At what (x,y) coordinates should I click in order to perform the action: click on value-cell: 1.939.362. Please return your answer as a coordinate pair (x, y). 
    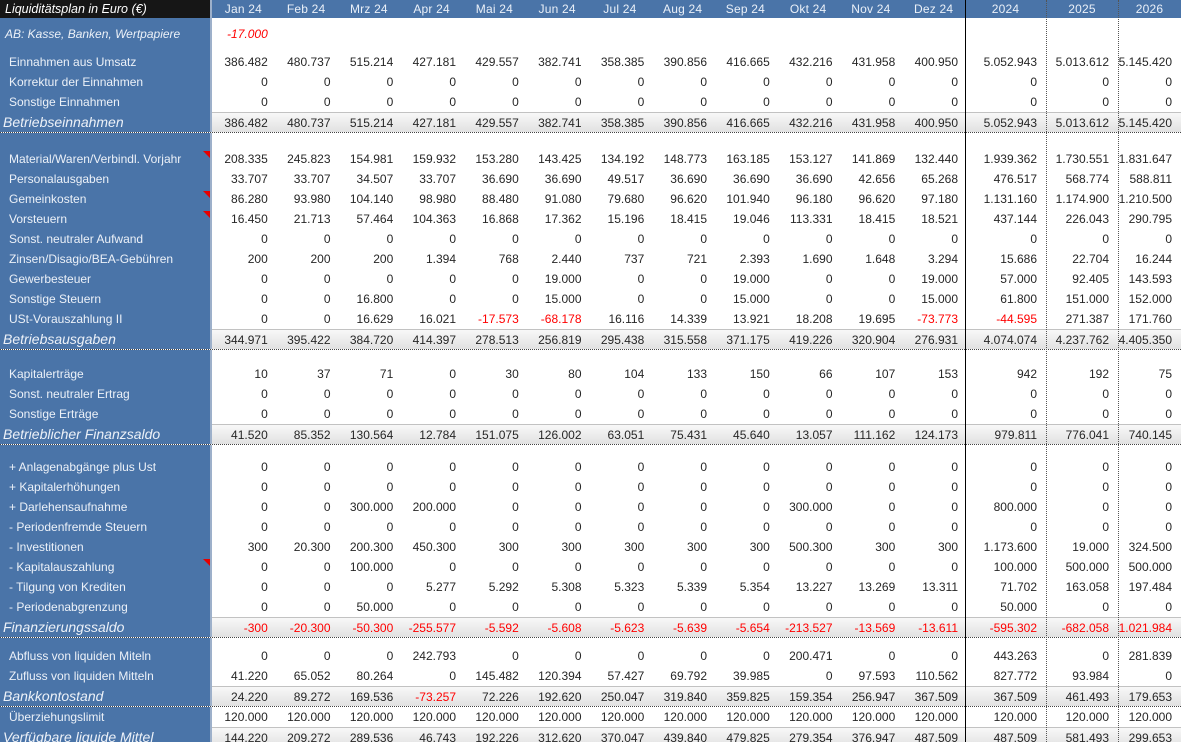
    Looking at the image, I should click on (1005, 159).